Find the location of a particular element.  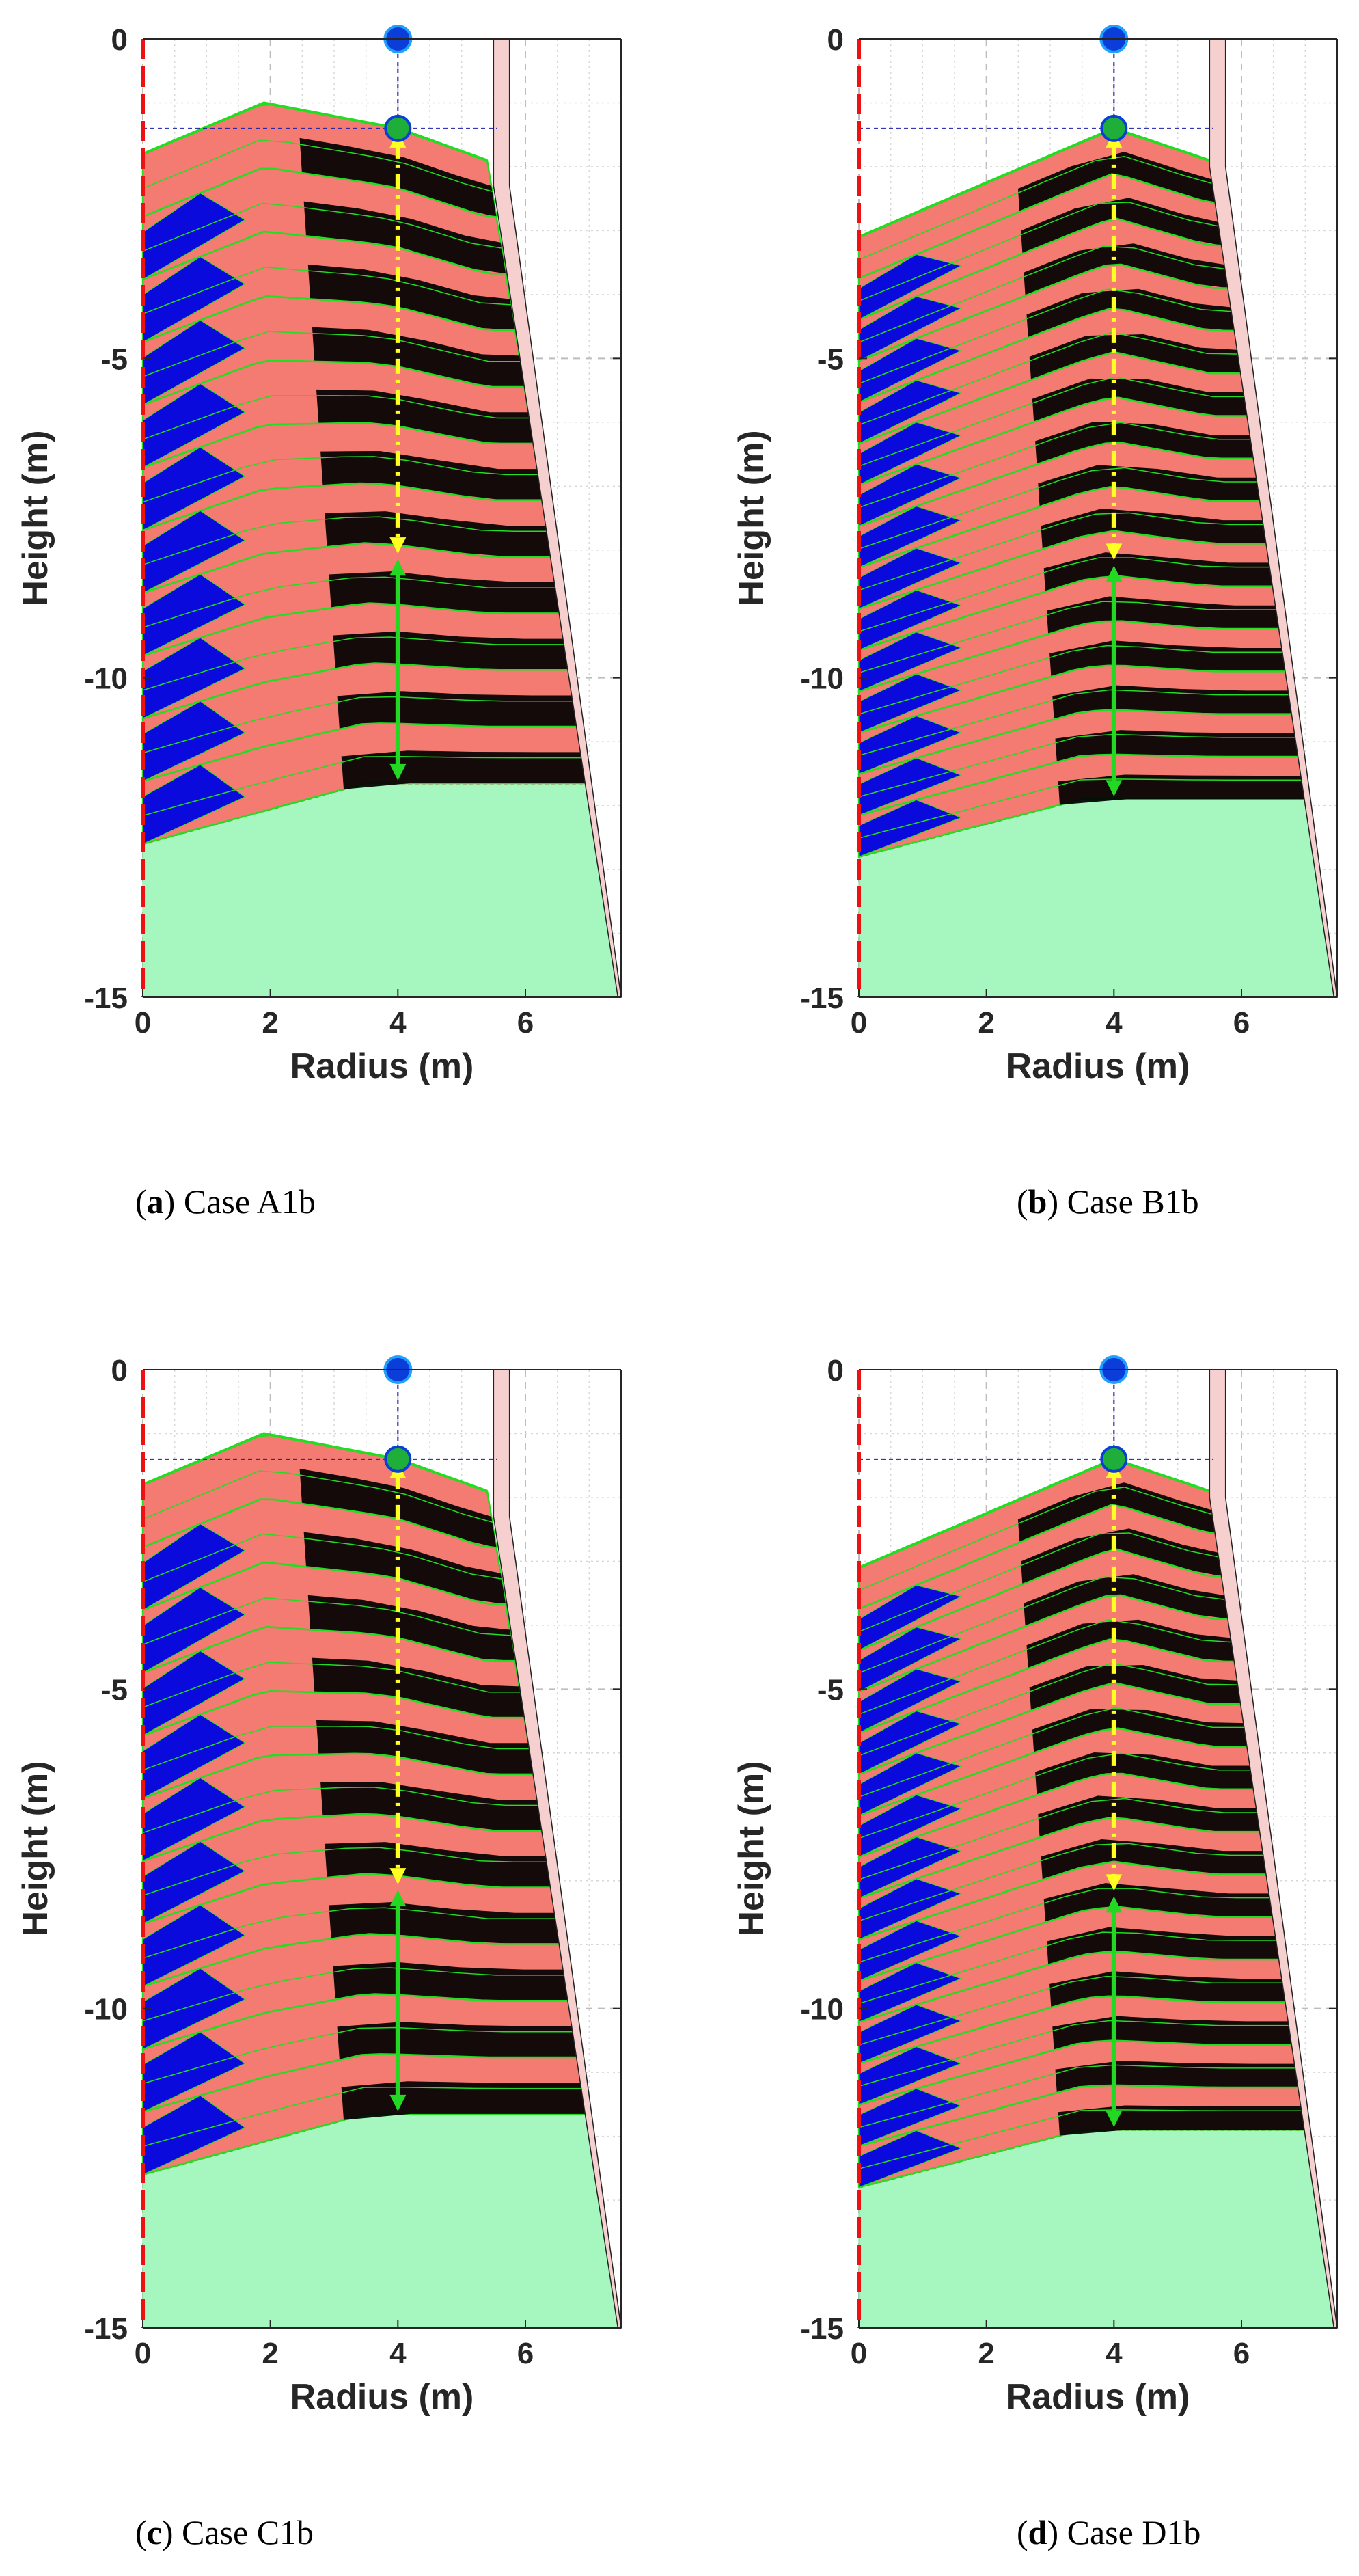

layers is located at coordinates (1081, 1825).